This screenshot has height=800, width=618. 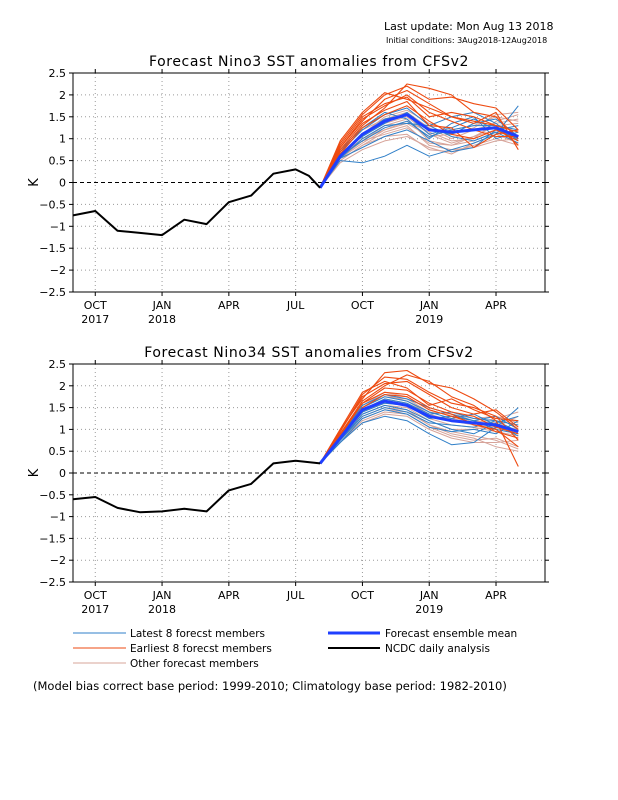 What do you see at coordinates (469, 26) in the screenshot?
I see `last-update-text: Last update: Mon Aug 13 2018` at bounding box center [469, 26].